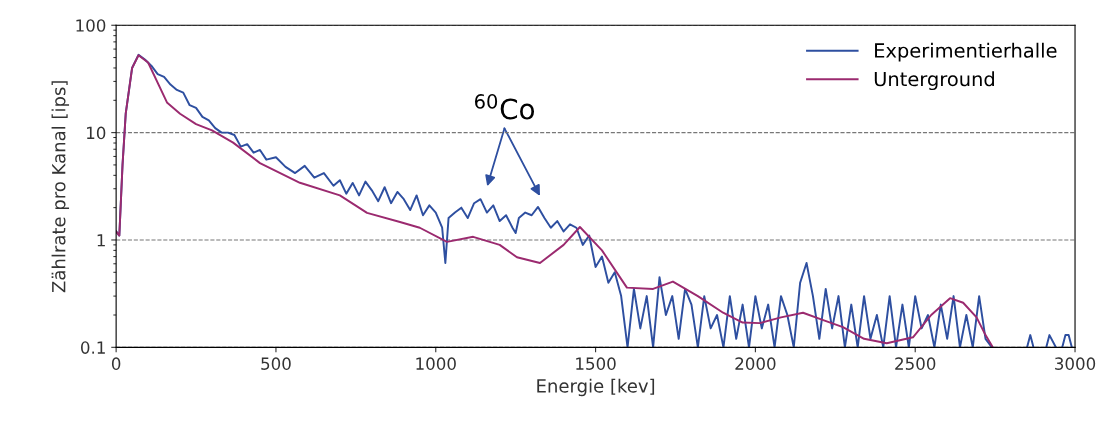 The width and height of the screenshot is (1106, 421). What do you see at coordinates (93, 347) in the screenshot?
I see `y-tick-label: 0.1` at bounding box center [93, 347].